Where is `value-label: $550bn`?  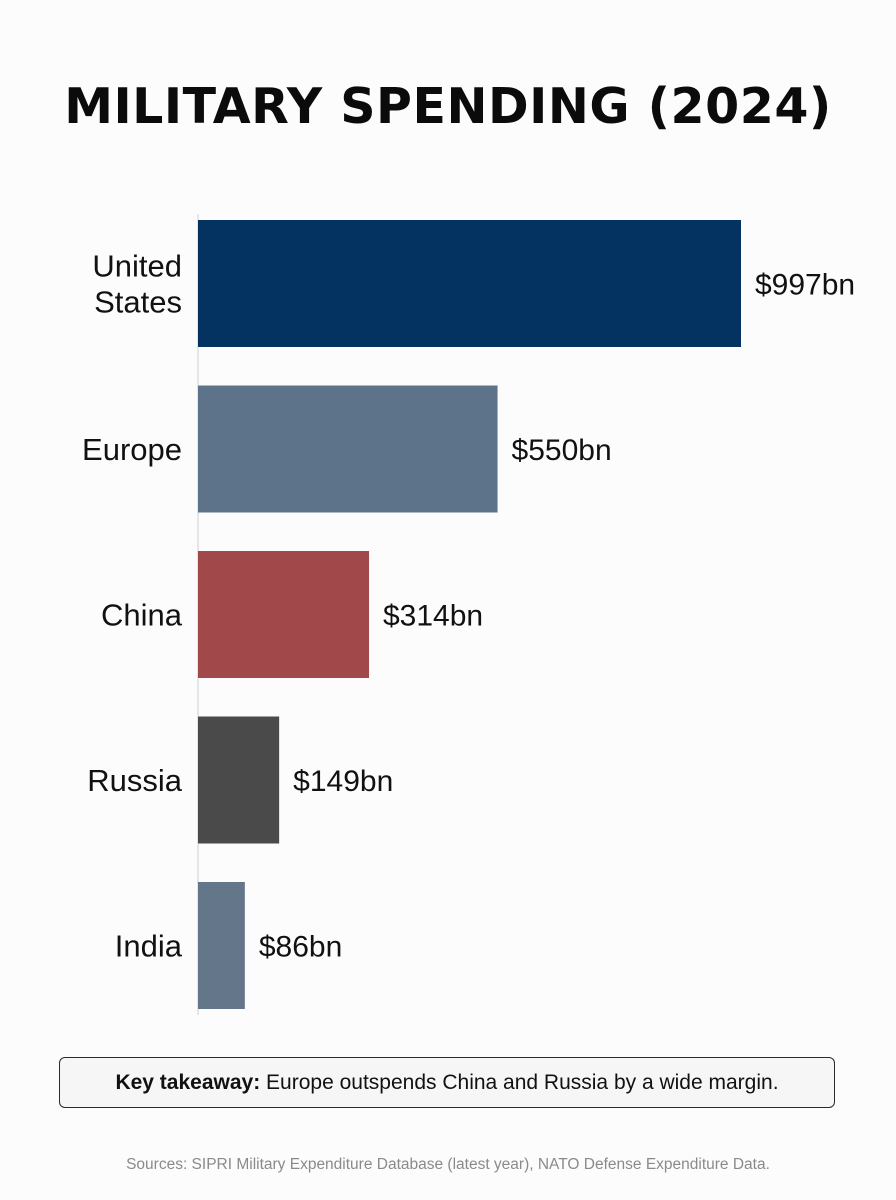
value-label: $550bn is located at coordinates (562, 450).